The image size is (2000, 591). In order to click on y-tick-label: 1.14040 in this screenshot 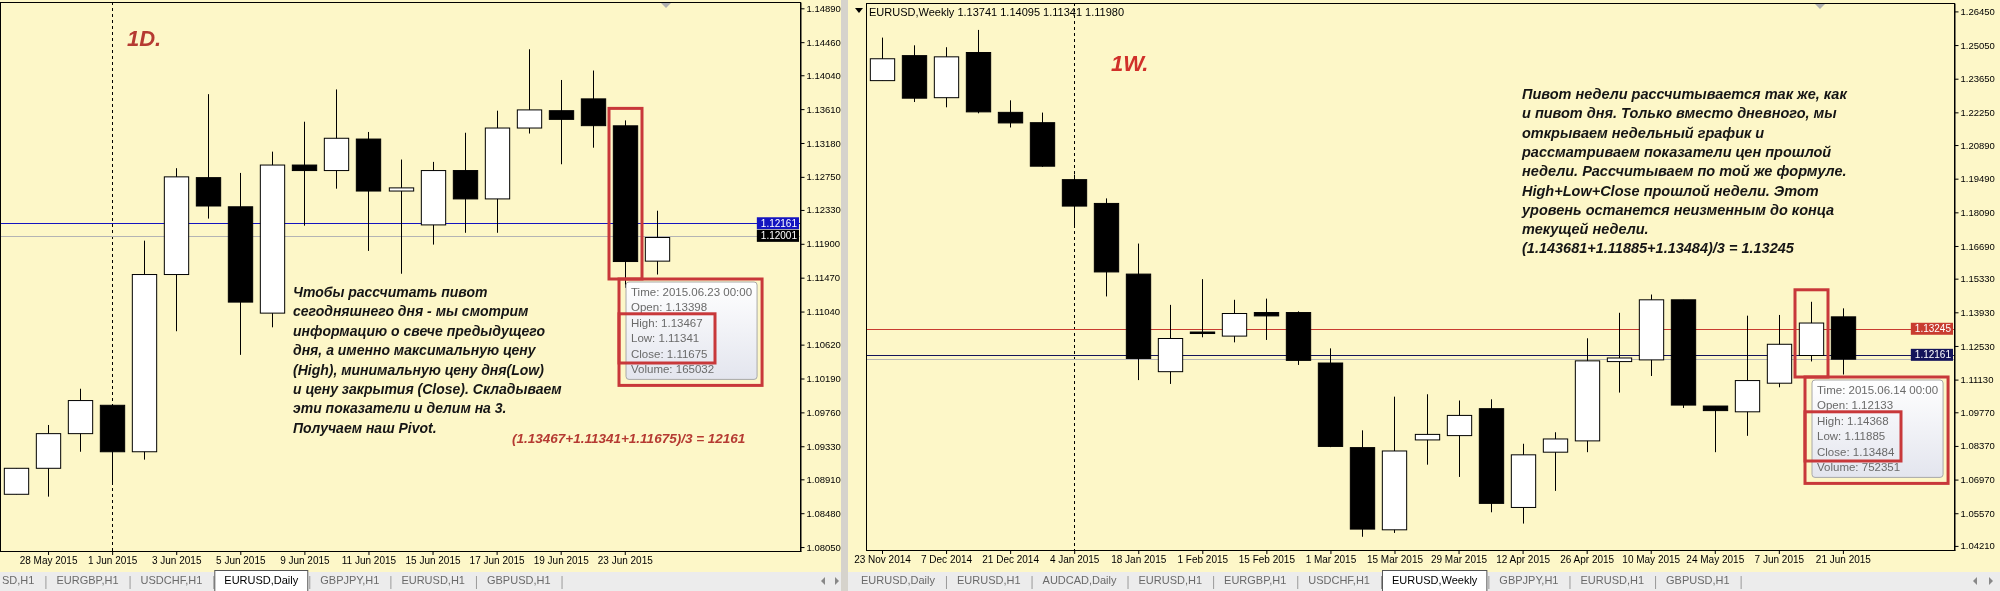, I will do `click(823, 75)`.